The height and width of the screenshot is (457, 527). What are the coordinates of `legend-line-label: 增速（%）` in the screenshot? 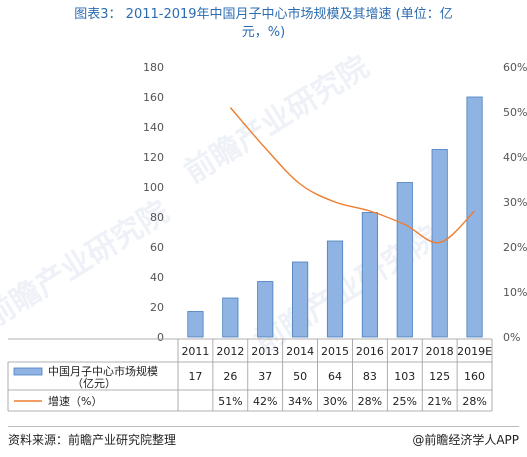 It's located at (75, 401).